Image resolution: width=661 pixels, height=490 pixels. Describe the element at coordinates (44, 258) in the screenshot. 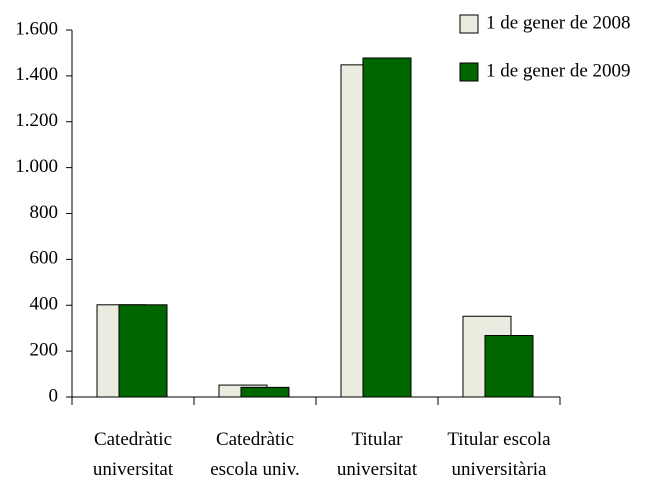

I see `y-tick-label: 600` at that location.